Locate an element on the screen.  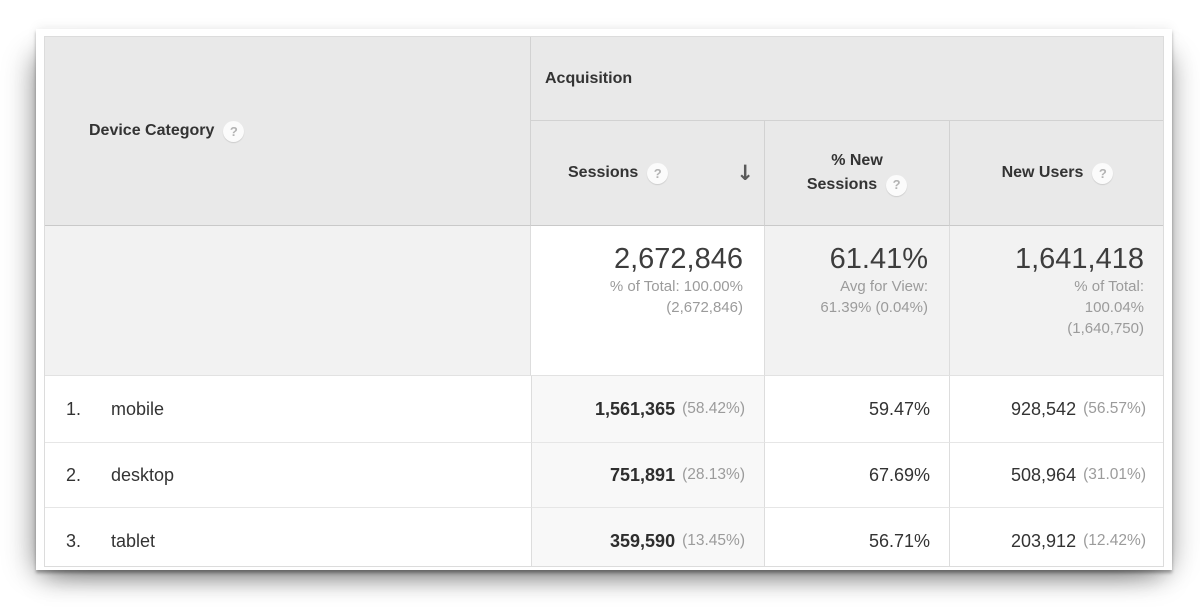
row-index: 1. is located at coordinates (74, 408).